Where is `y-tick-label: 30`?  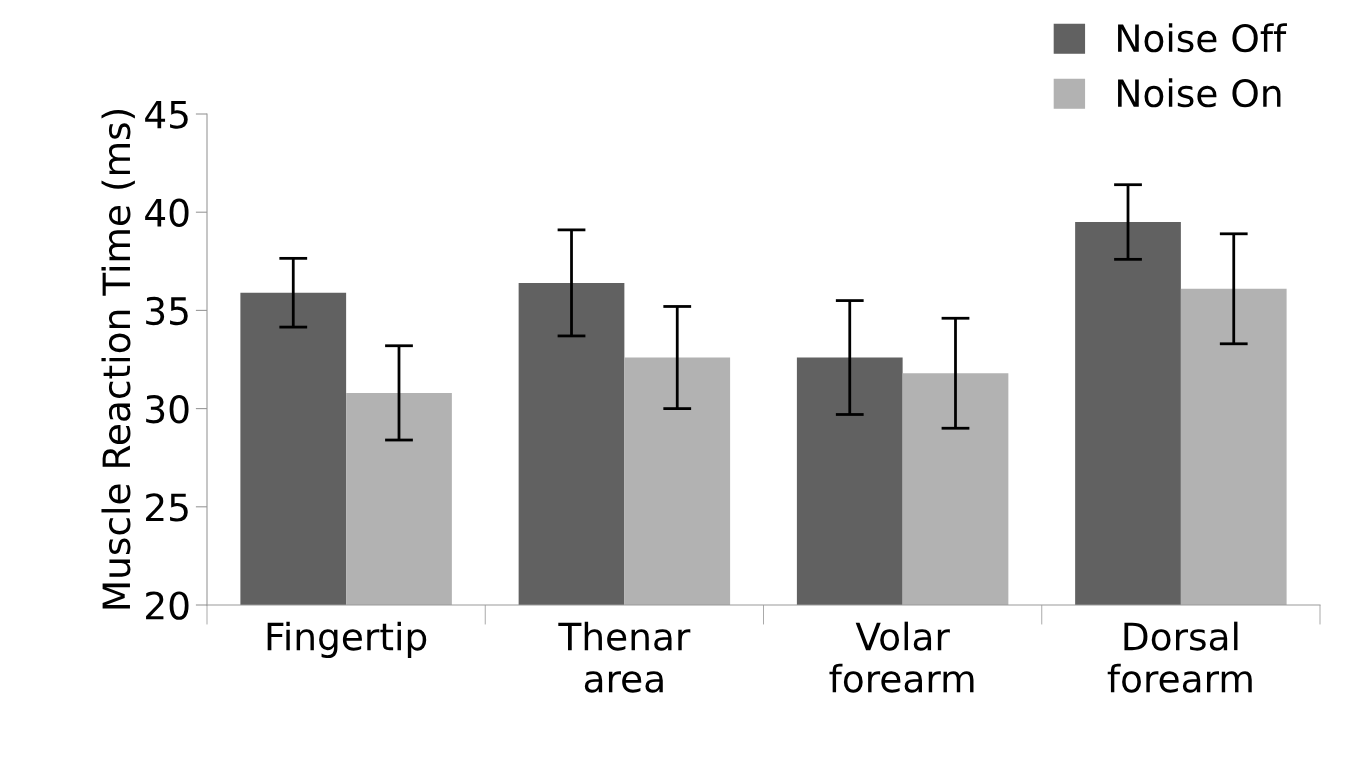
y-tick-label: 30 is located at coordinates (167, 409).